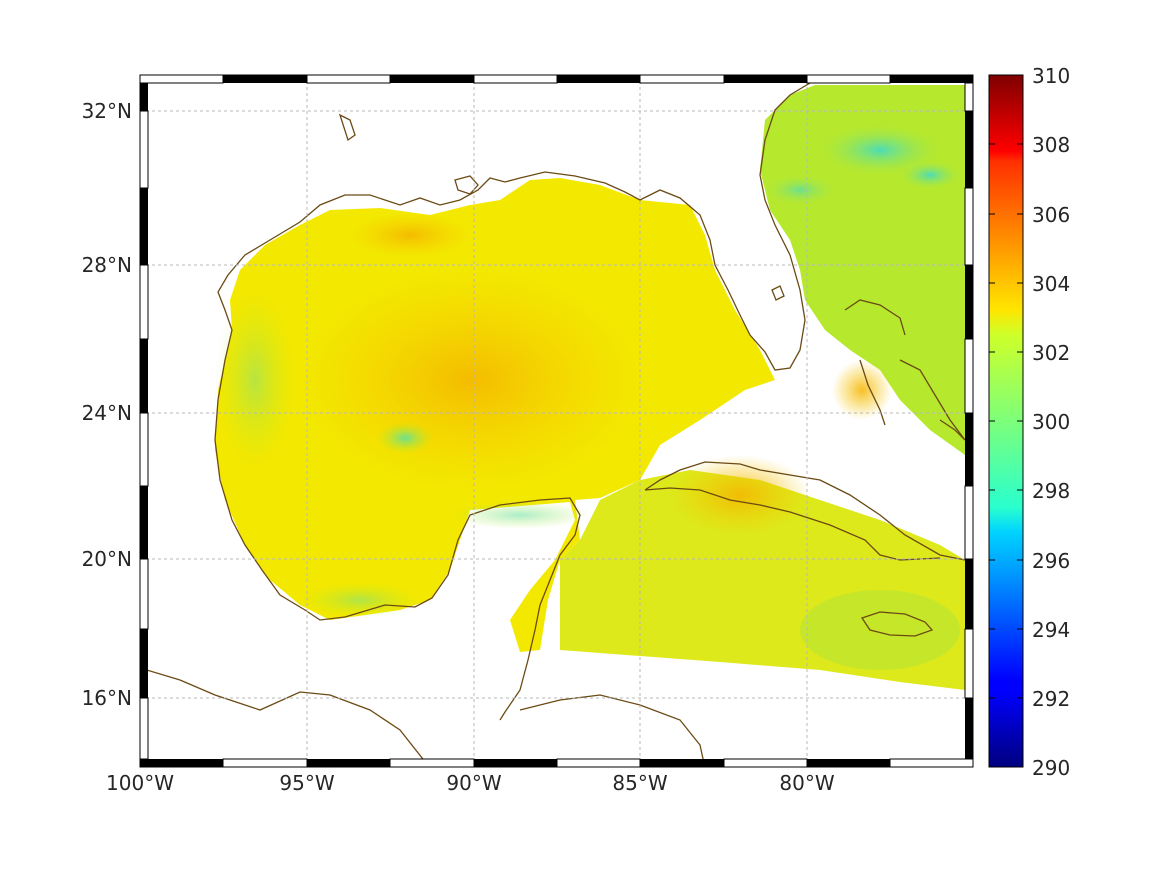 The image size is (1167, 875). I want to click on lon-label-80w: 80°W, so click(806, 783).